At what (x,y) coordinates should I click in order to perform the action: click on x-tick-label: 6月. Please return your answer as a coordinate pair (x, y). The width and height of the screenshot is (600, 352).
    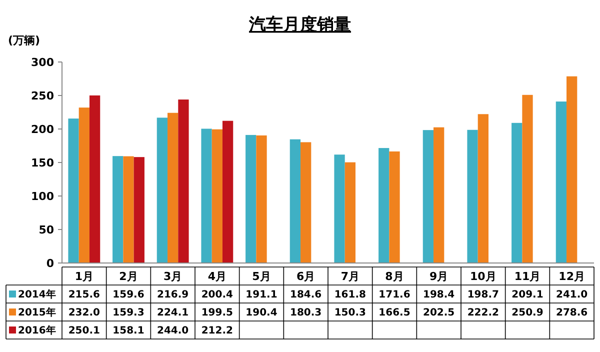
    Looking at the image, I should click on (306, 276).